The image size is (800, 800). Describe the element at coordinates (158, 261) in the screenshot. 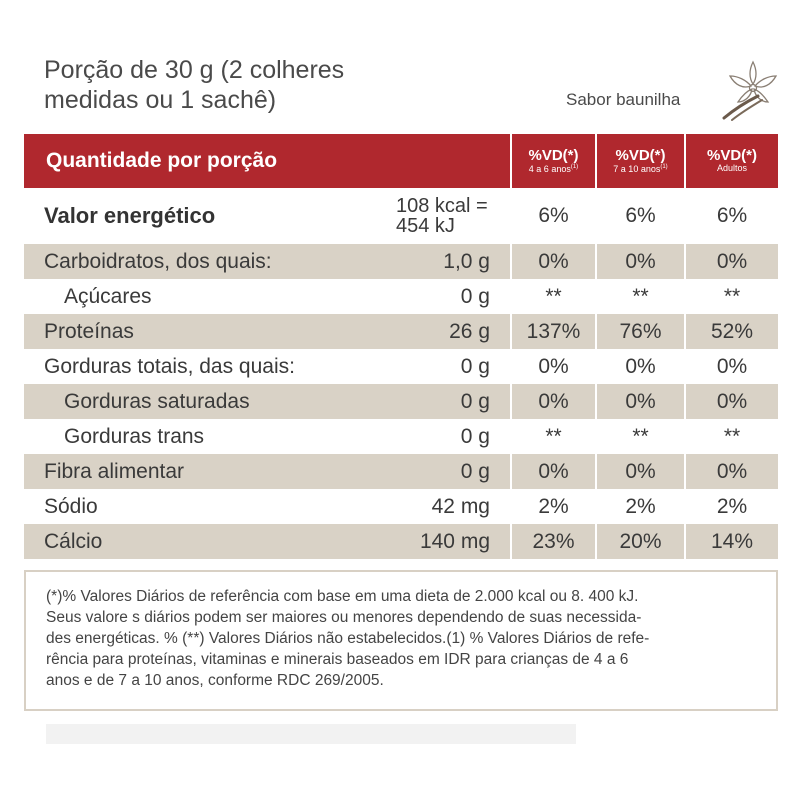

I see `nutrient-name: Carboidratos, dos quais:` at that location.